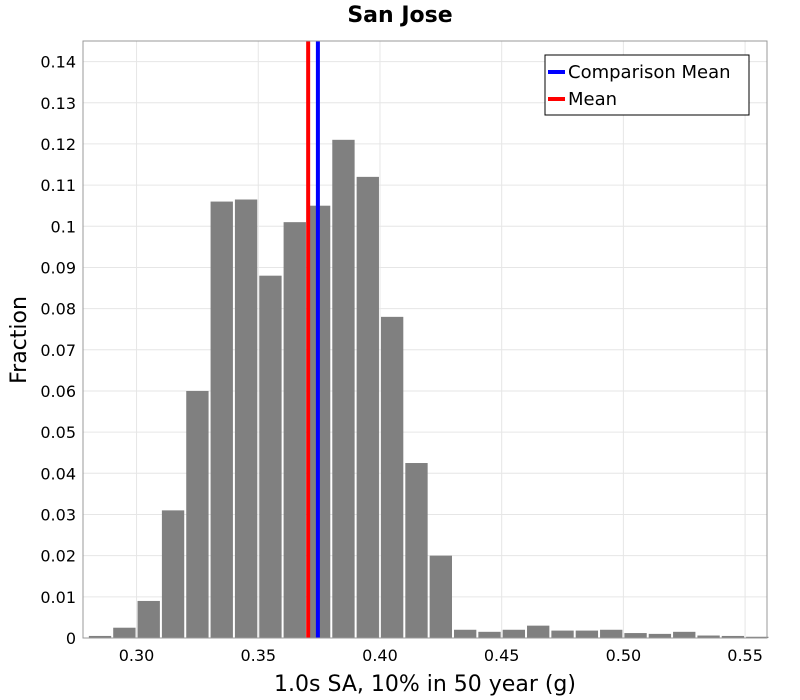 The image size is (800, 700). I want to click on x-tick-labels: 0.30 0.35 0.40 0.45 0.50 0.55, so click(441, 655).